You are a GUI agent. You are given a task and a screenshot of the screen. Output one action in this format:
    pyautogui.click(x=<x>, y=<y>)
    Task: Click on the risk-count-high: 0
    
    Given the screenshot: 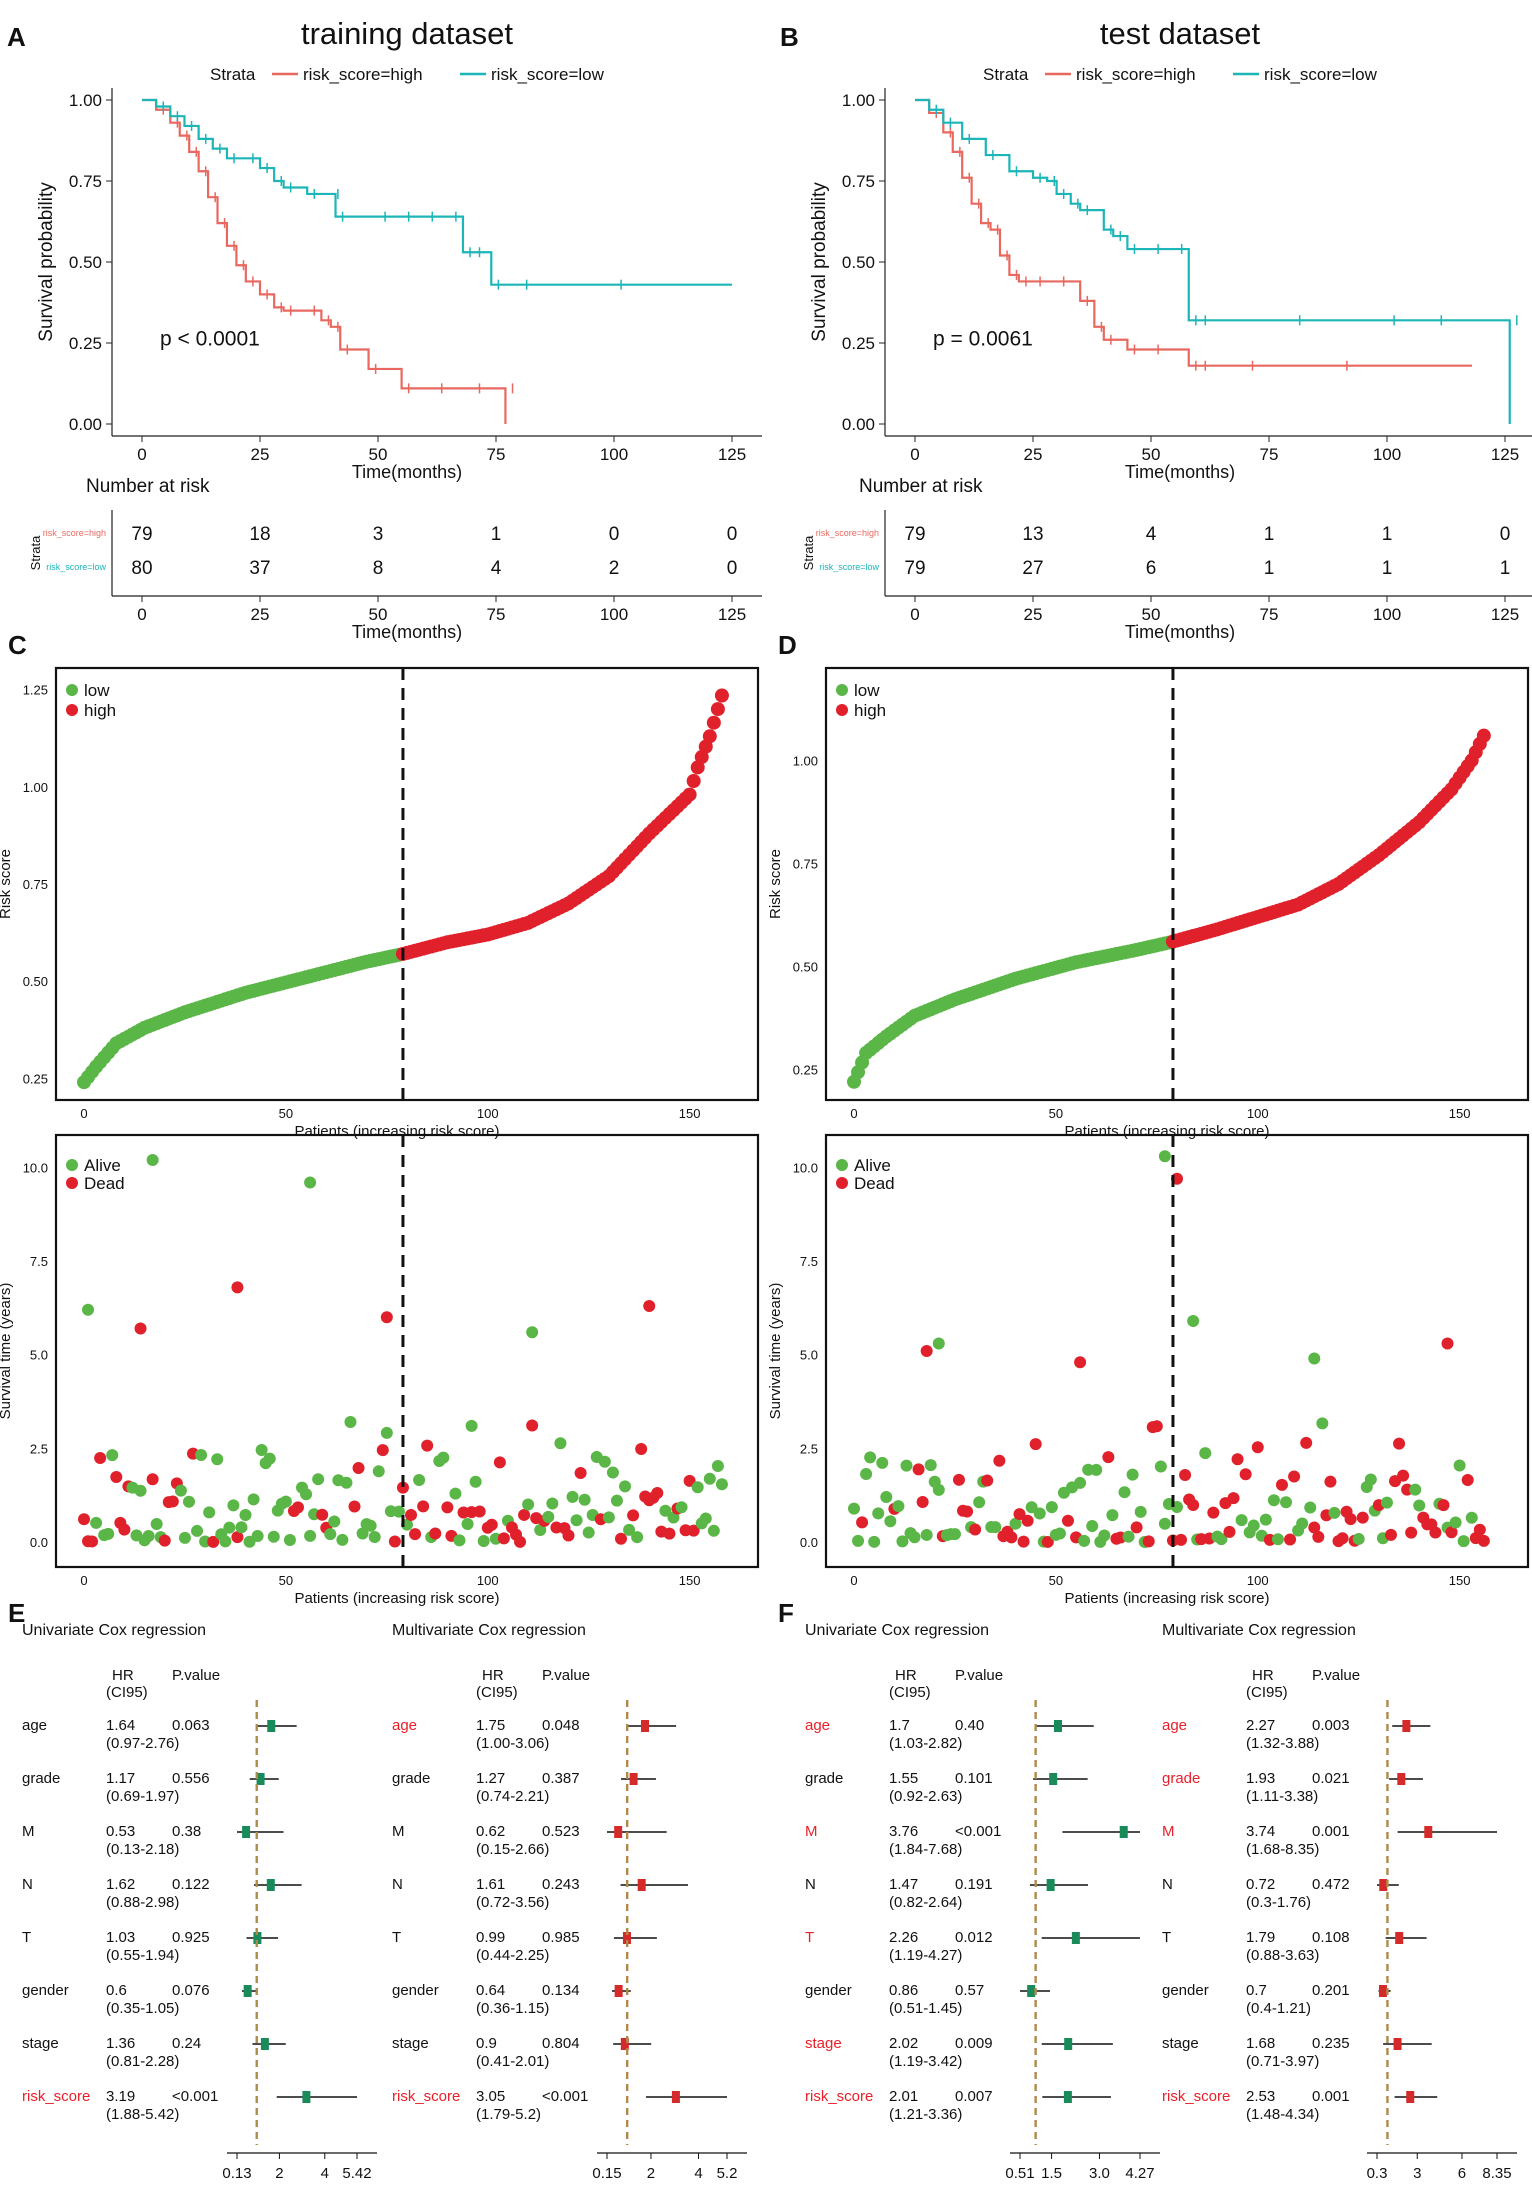 What is the action you would take?
    pyautogui.click(x=1505, y=534)
    